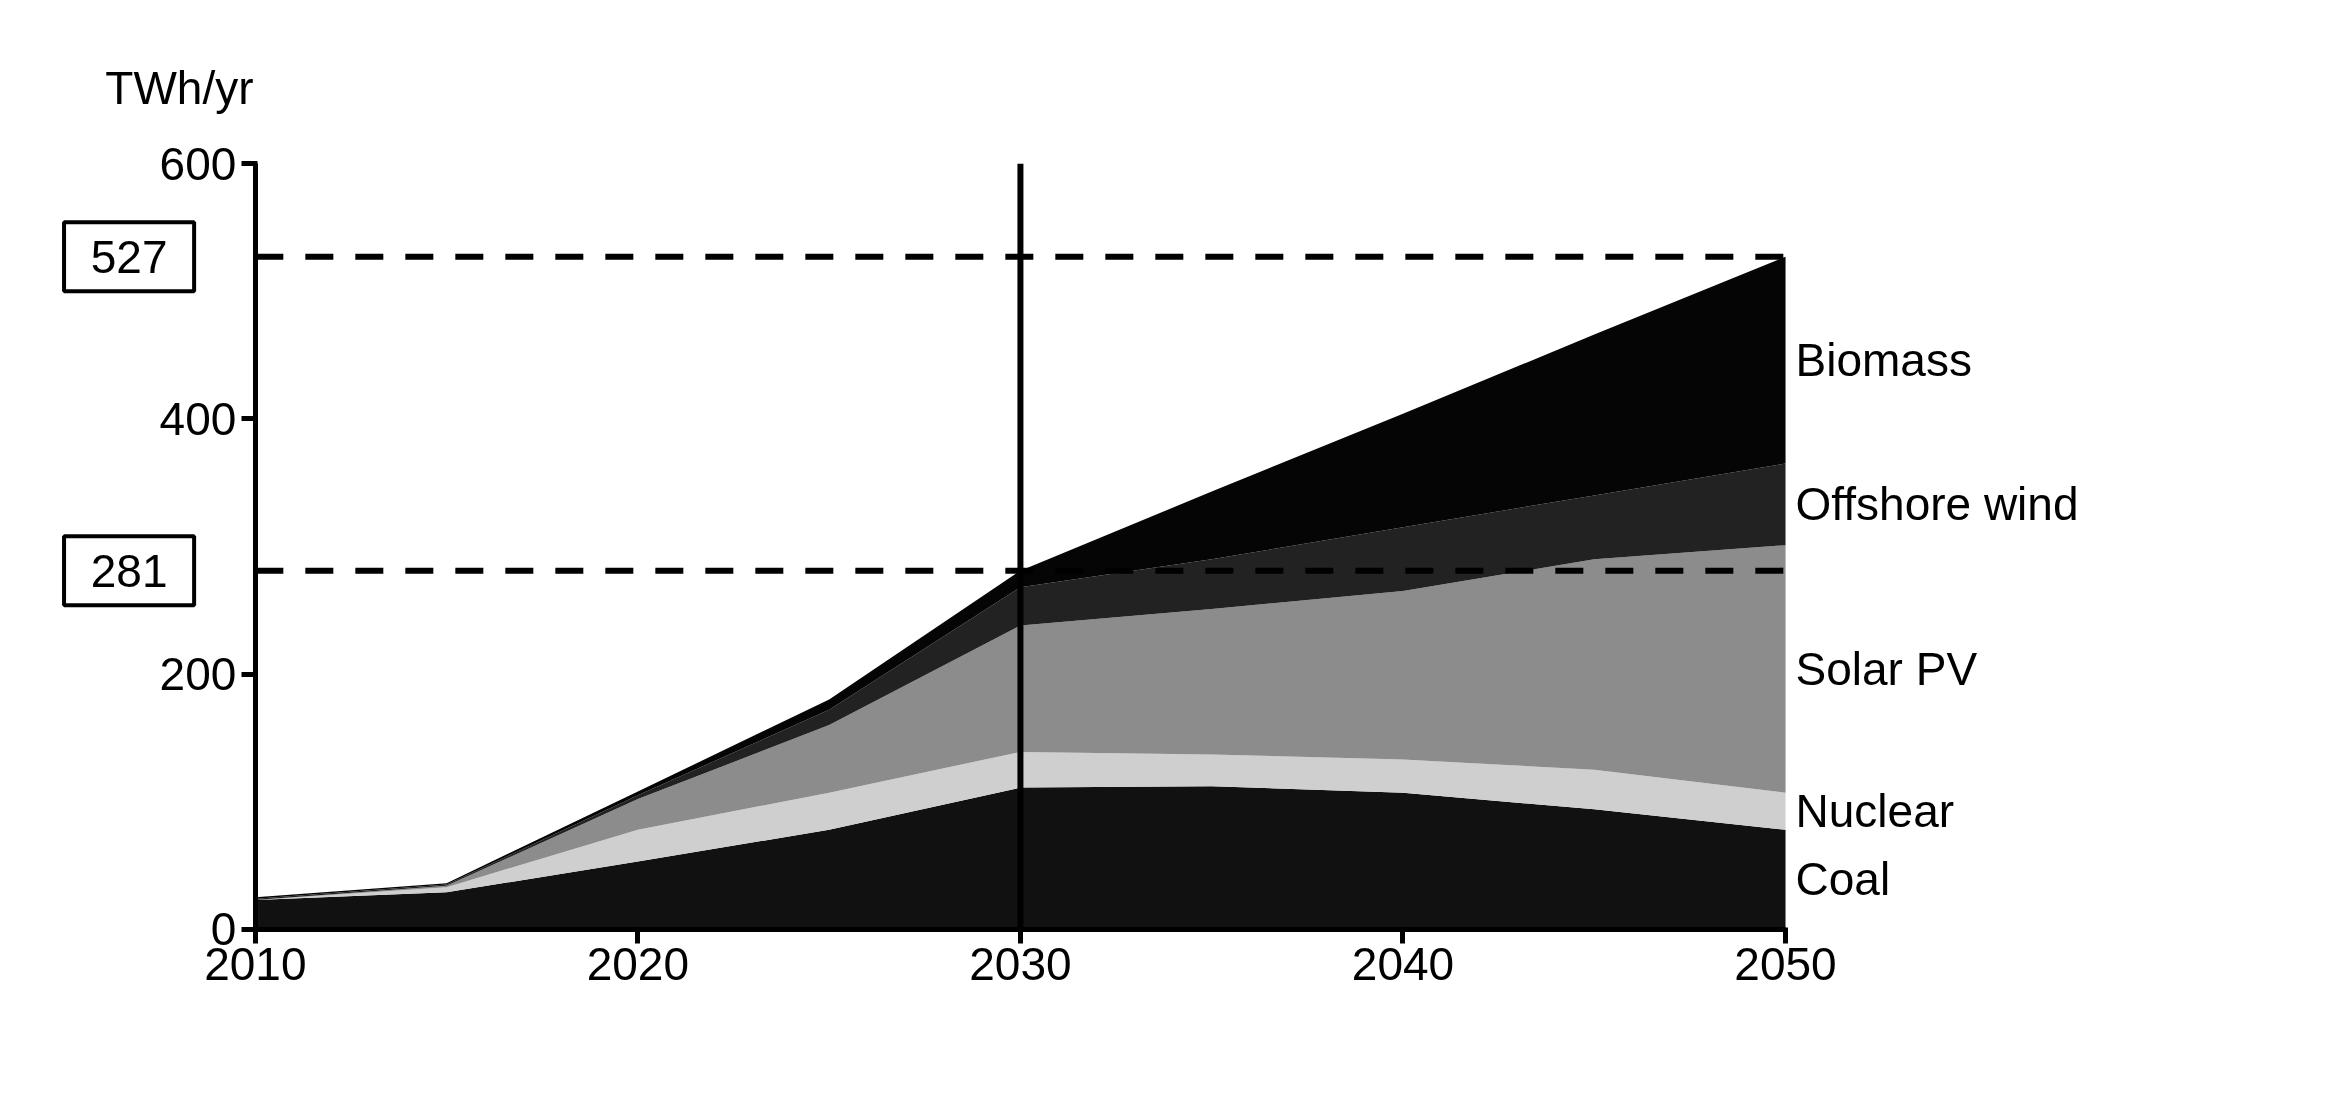 Image resolution: width=2333 pixels, height=1101 pixels. Describe the element at coordinates (179, 87) in the screenshot. I see `y-axis-title: TWh/yr` at that location.